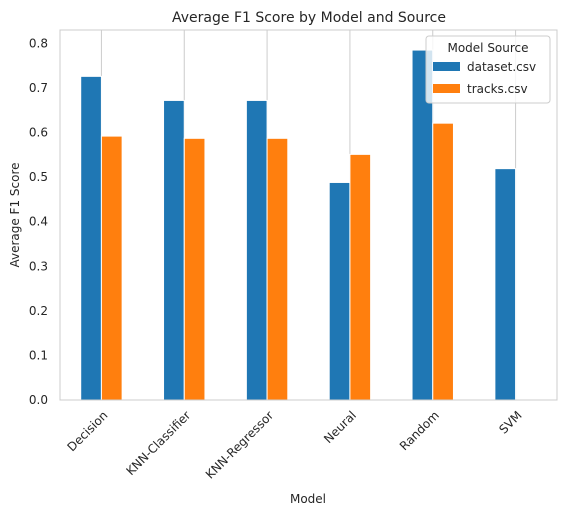 The width and height of the screenshot is (564, 518). I want to click on y-tick-label: 0.0, so click(38, 400).